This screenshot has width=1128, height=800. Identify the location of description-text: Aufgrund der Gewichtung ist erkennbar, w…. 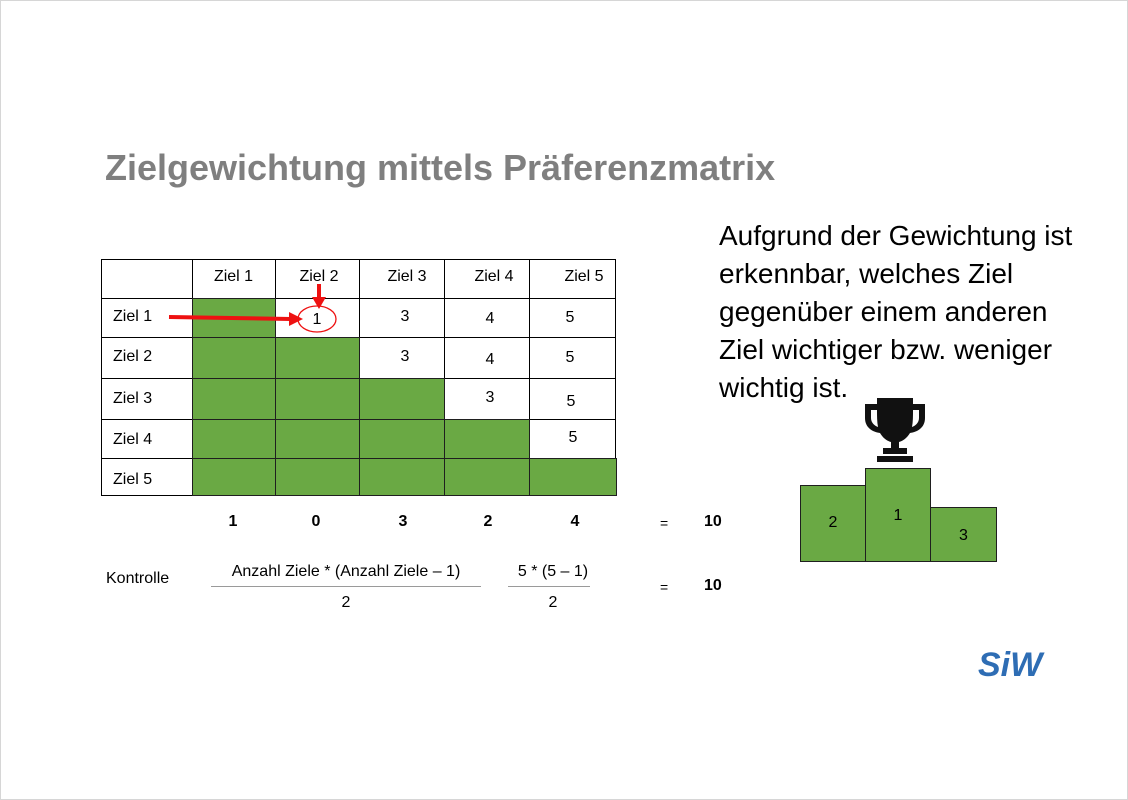
(896, 311).